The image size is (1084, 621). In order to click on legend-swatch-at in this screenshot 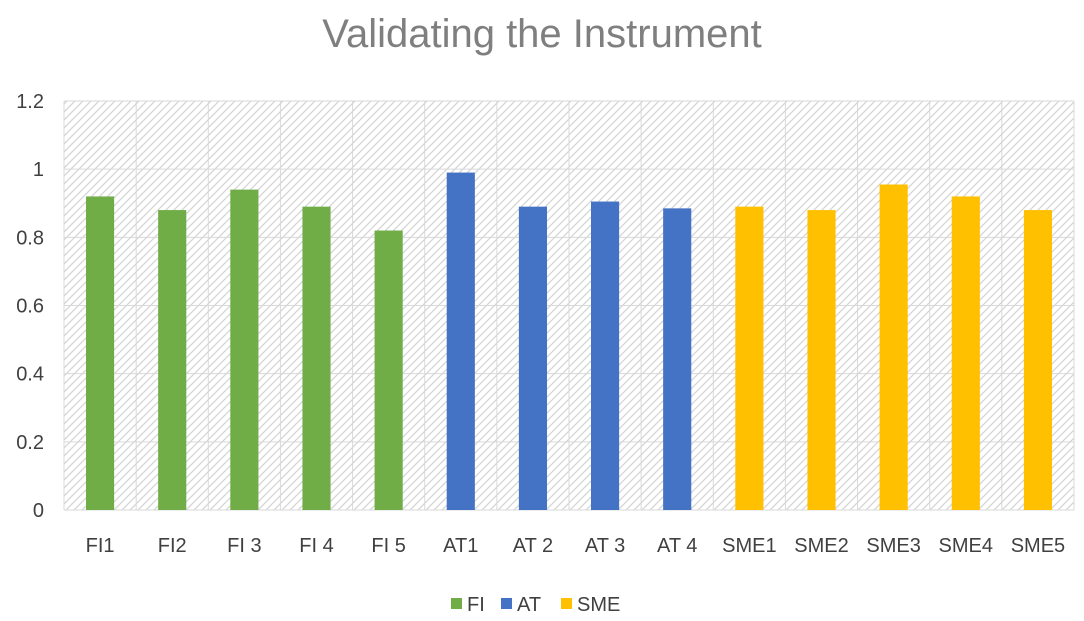, I will do `click(506, 603)`.